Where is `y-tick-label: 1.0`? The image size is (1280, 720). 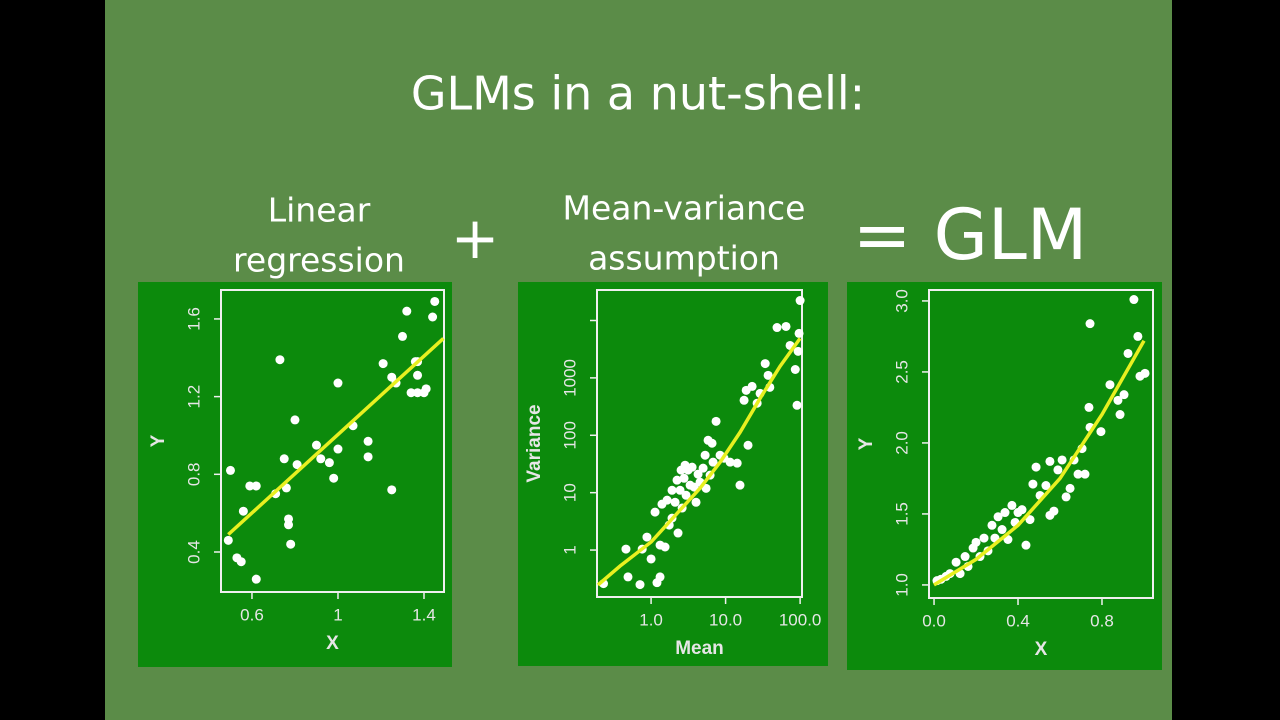
y-tick-label: 1.0 is located at coordinates (901, 585).